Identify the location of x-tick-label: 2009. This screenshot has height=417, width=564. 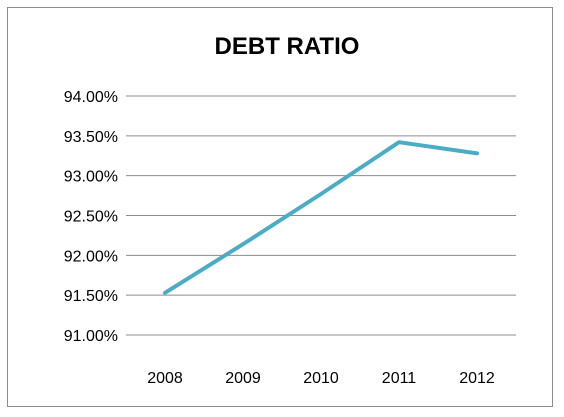
(243, 378).